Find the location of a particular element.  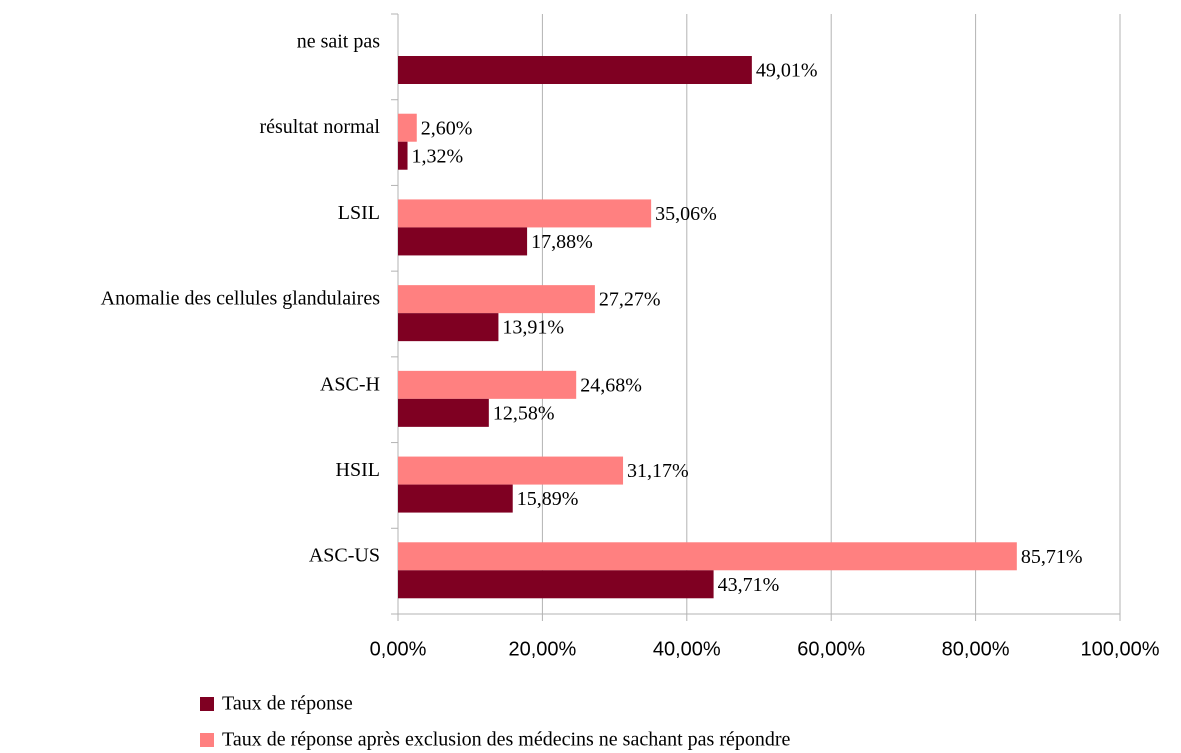

y-tick-label: HSIL is located at coordinates (358, 470).